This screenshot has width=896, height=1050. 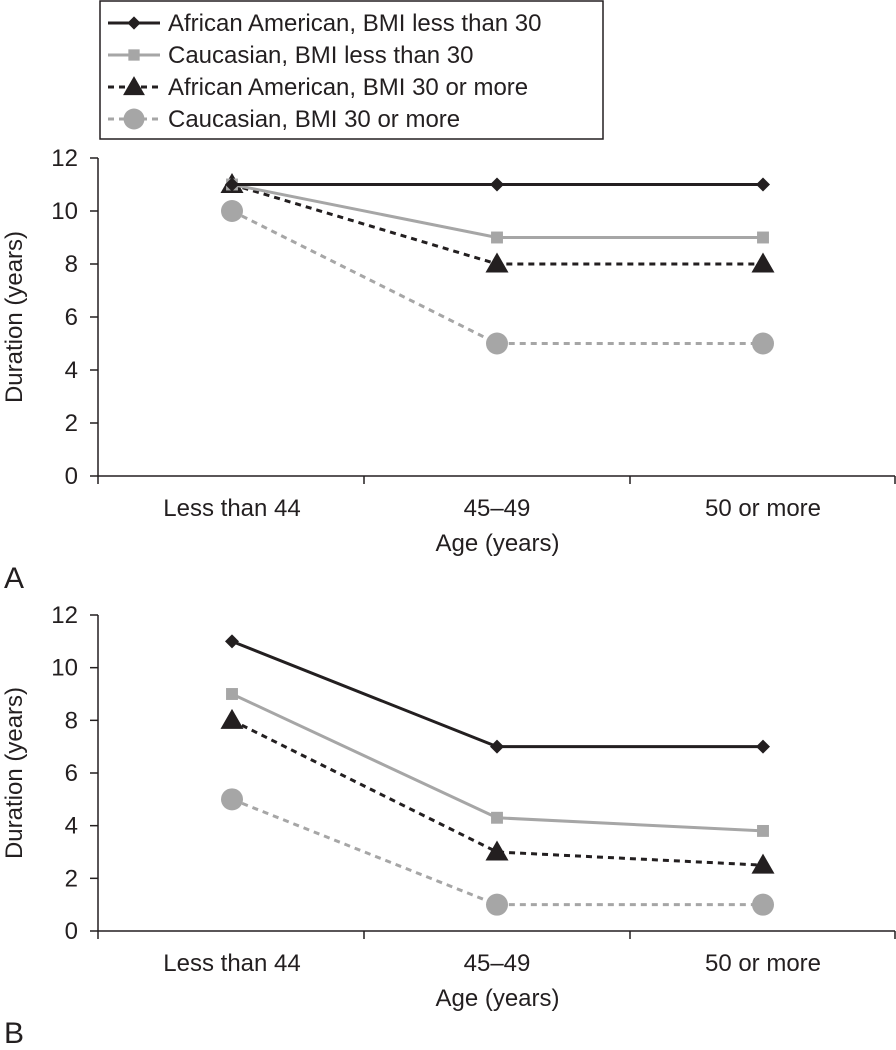 I want to click on legend-marker-triangle, so click(x=134, y=86).